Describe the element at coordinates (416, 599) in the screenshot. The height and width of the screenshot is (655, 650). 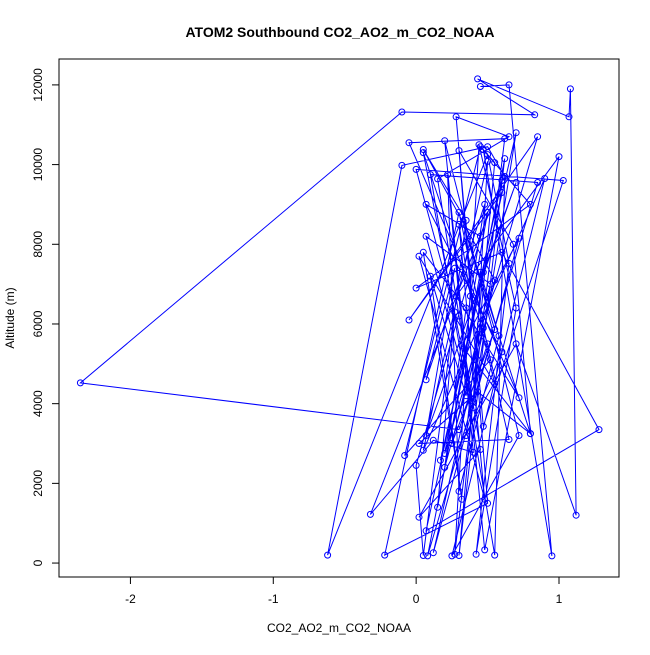
I see `x-tick-label: 0` at that location.